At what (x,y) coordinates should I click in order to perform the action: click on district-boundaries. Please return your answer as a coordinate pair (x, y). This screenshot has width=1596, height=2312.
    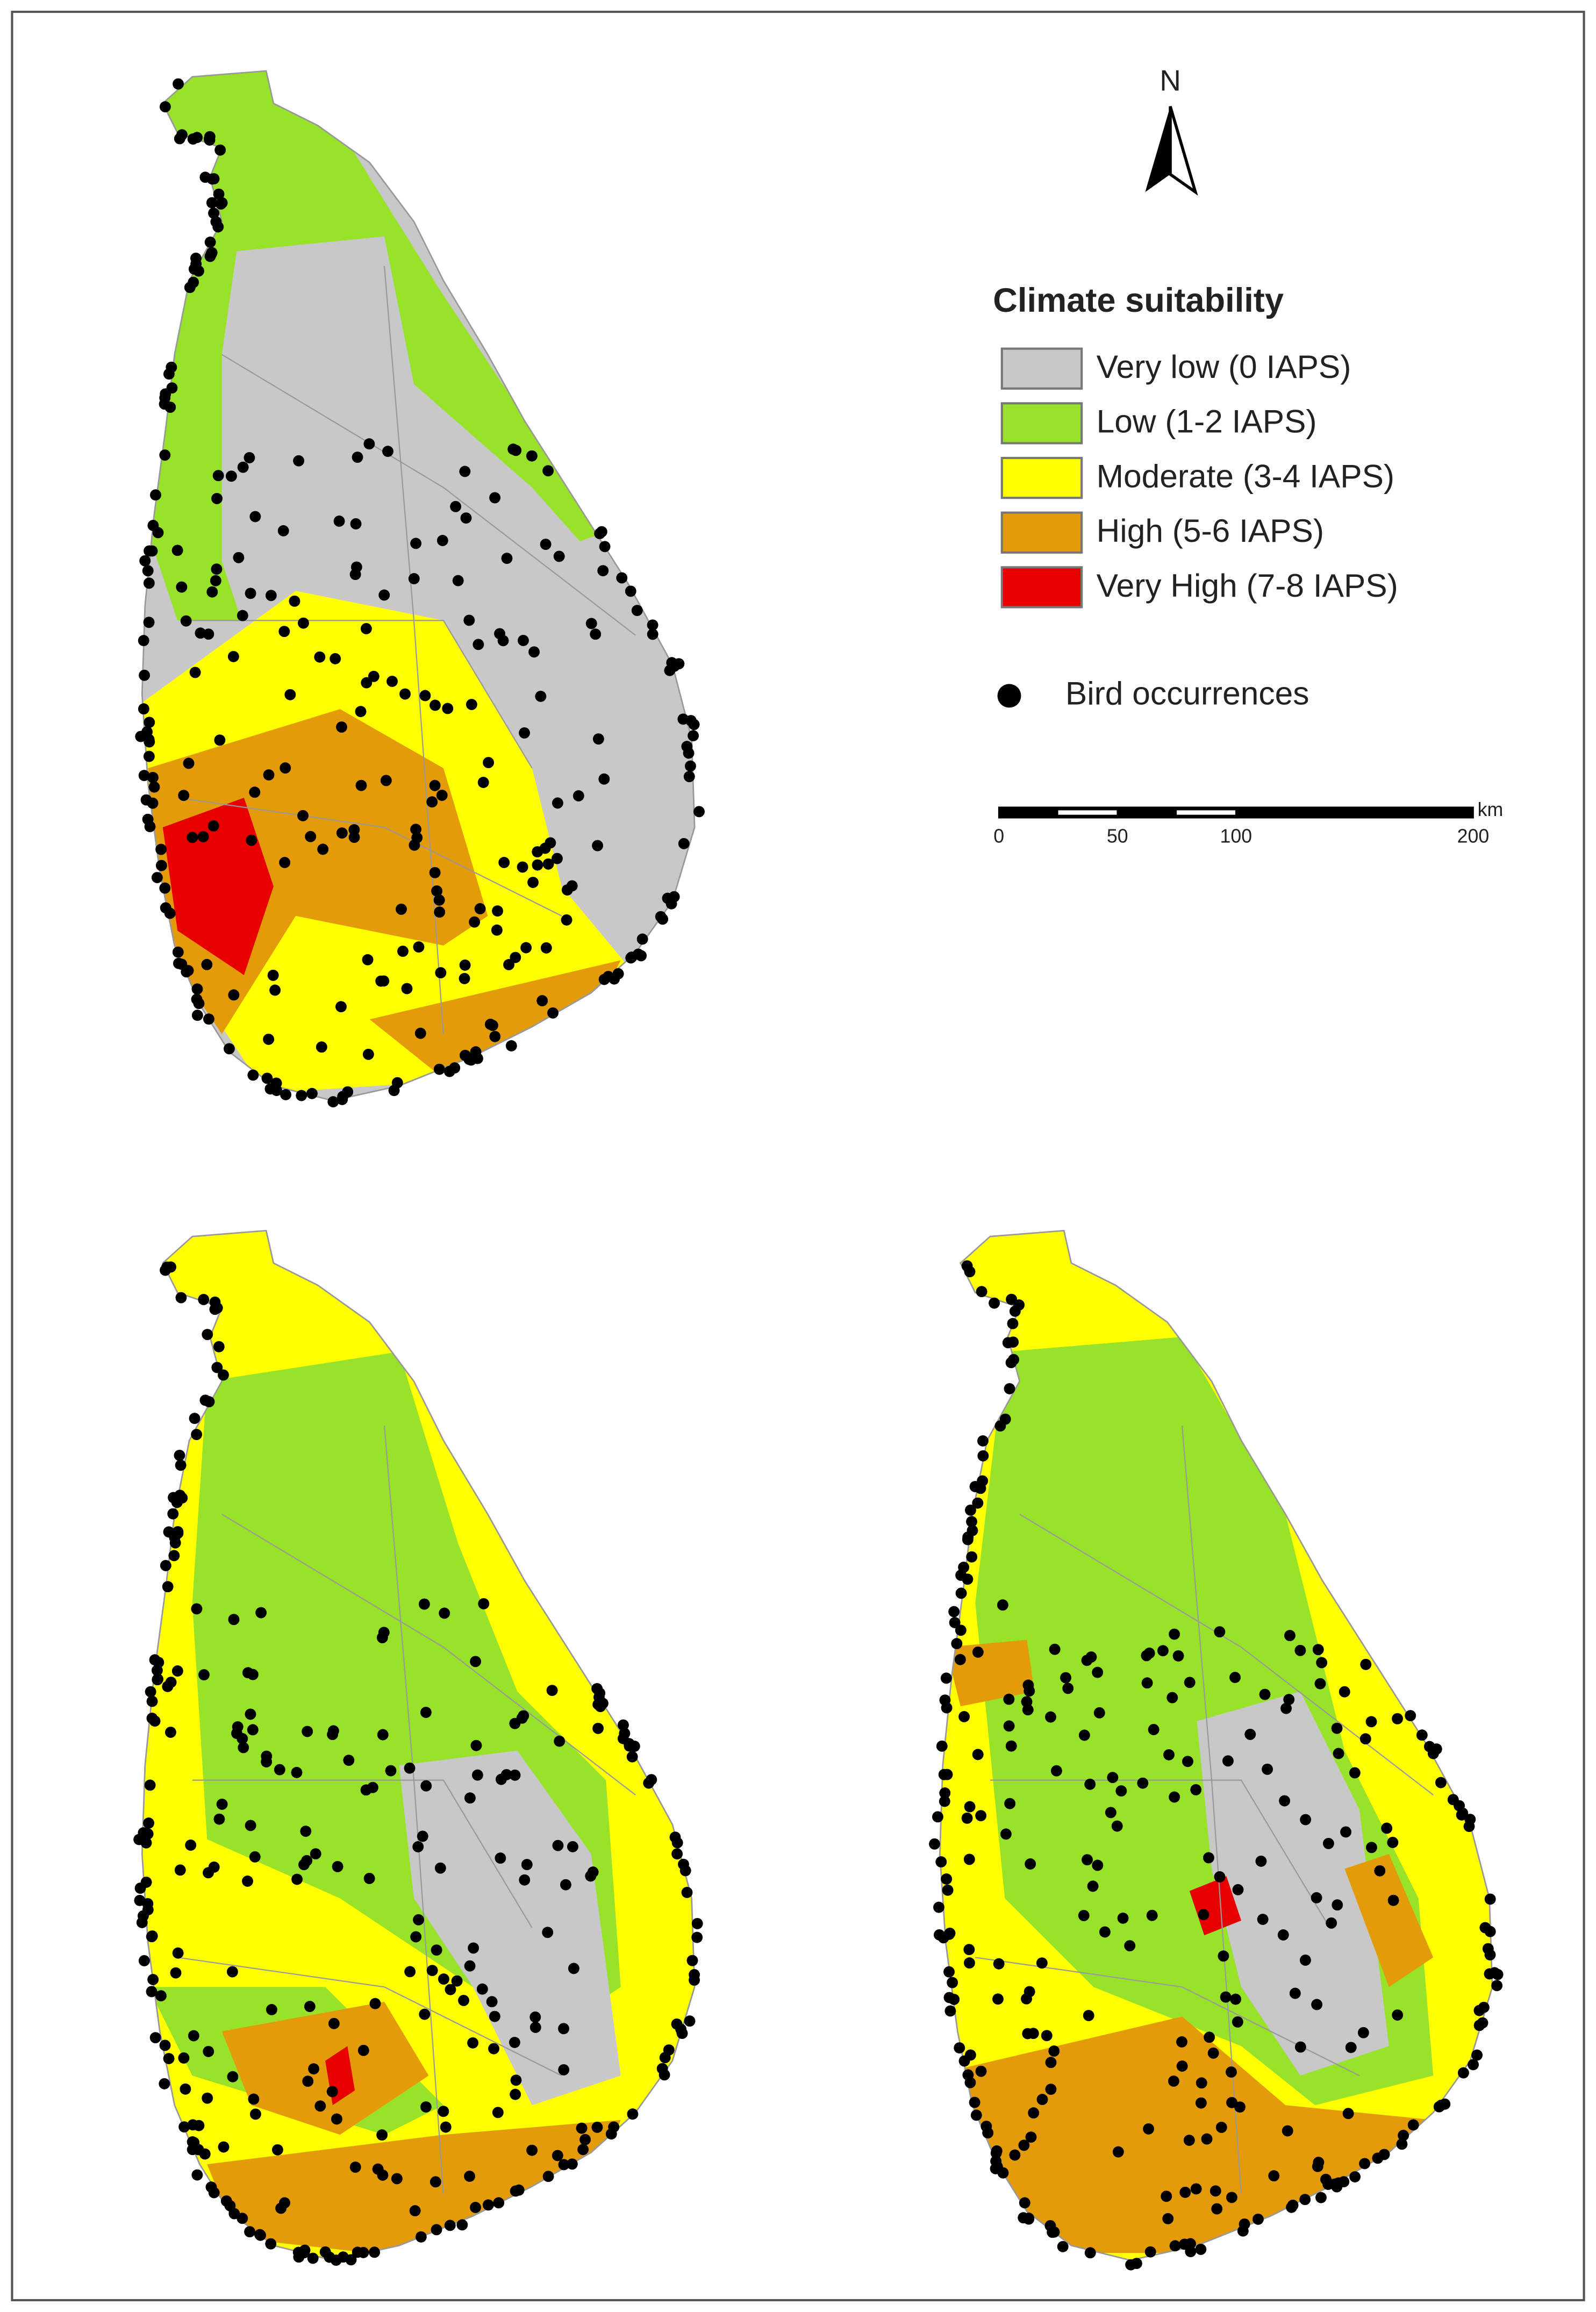
    Looking at the image, I should click on (407, 650).